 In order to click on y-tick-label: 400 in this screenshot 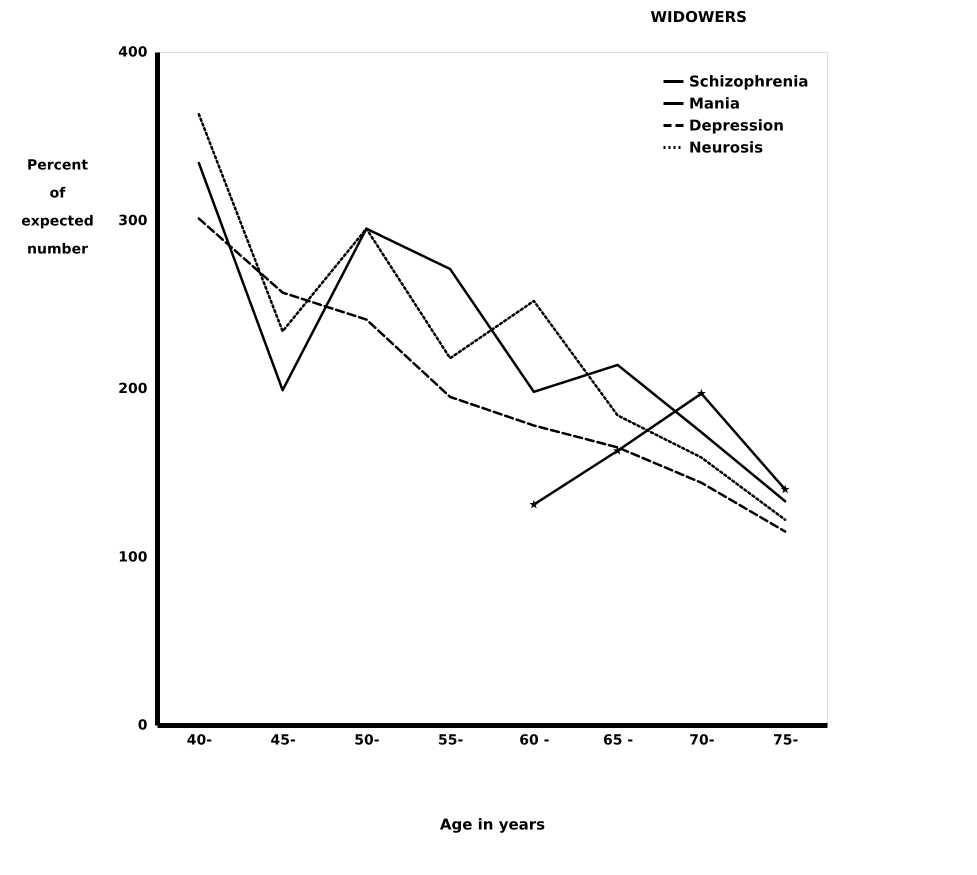, I will do `click(133, 52)`.